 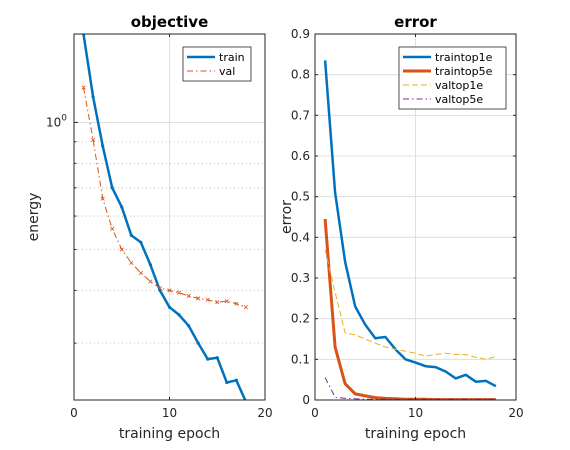 What do you see at coordinates (300, 34) in the screenshot?
I see `y-tick-label: 0.9` at bounding box center [300, 34].